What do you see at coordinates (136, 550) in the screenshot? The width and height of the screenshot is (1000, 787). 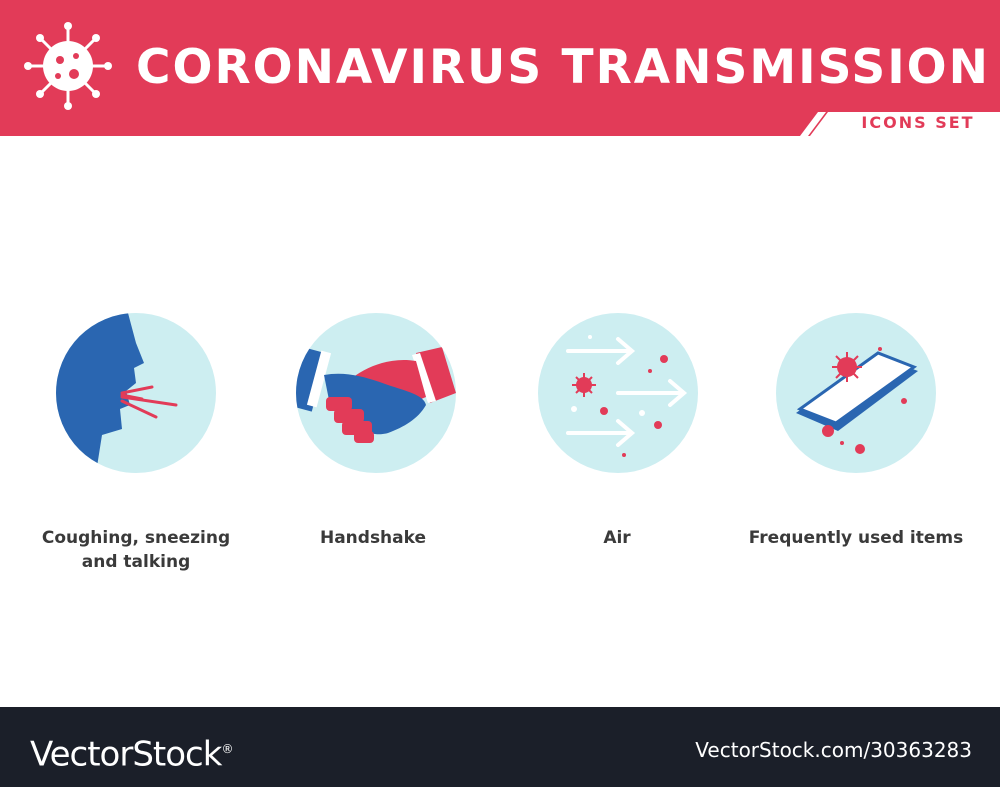 I see `coughing-label: Coughing, sneezing and talking` at bounding box center [136, 550].